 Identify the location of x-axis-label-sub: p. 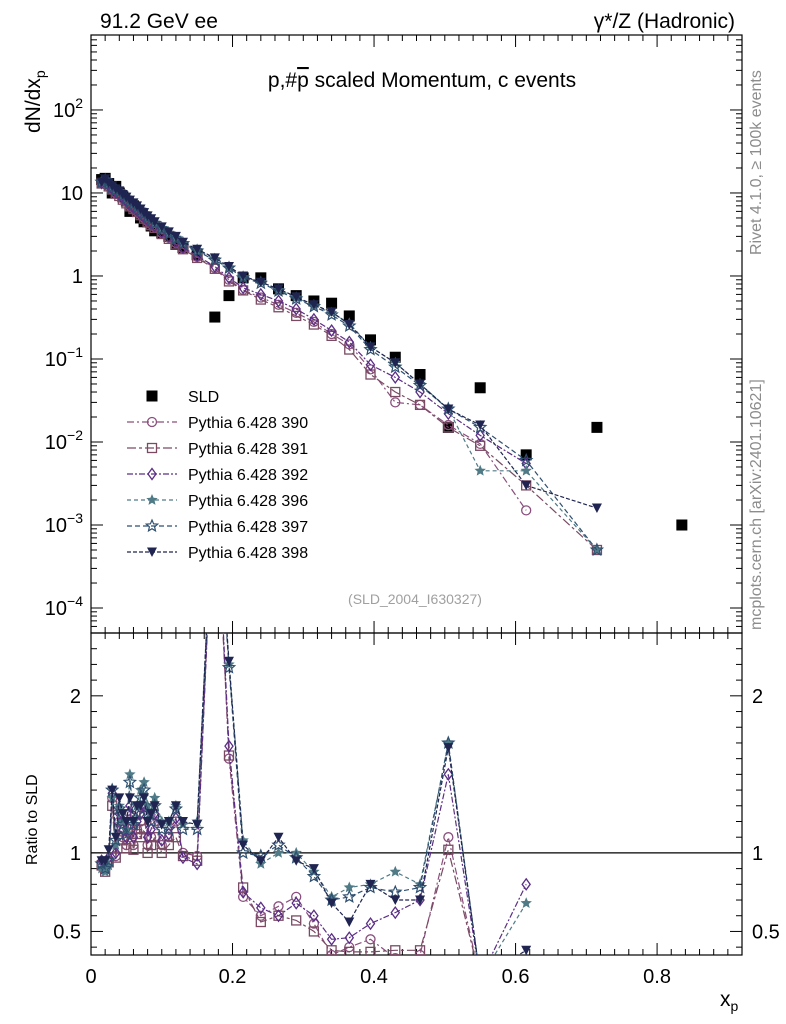
(735, 1006).